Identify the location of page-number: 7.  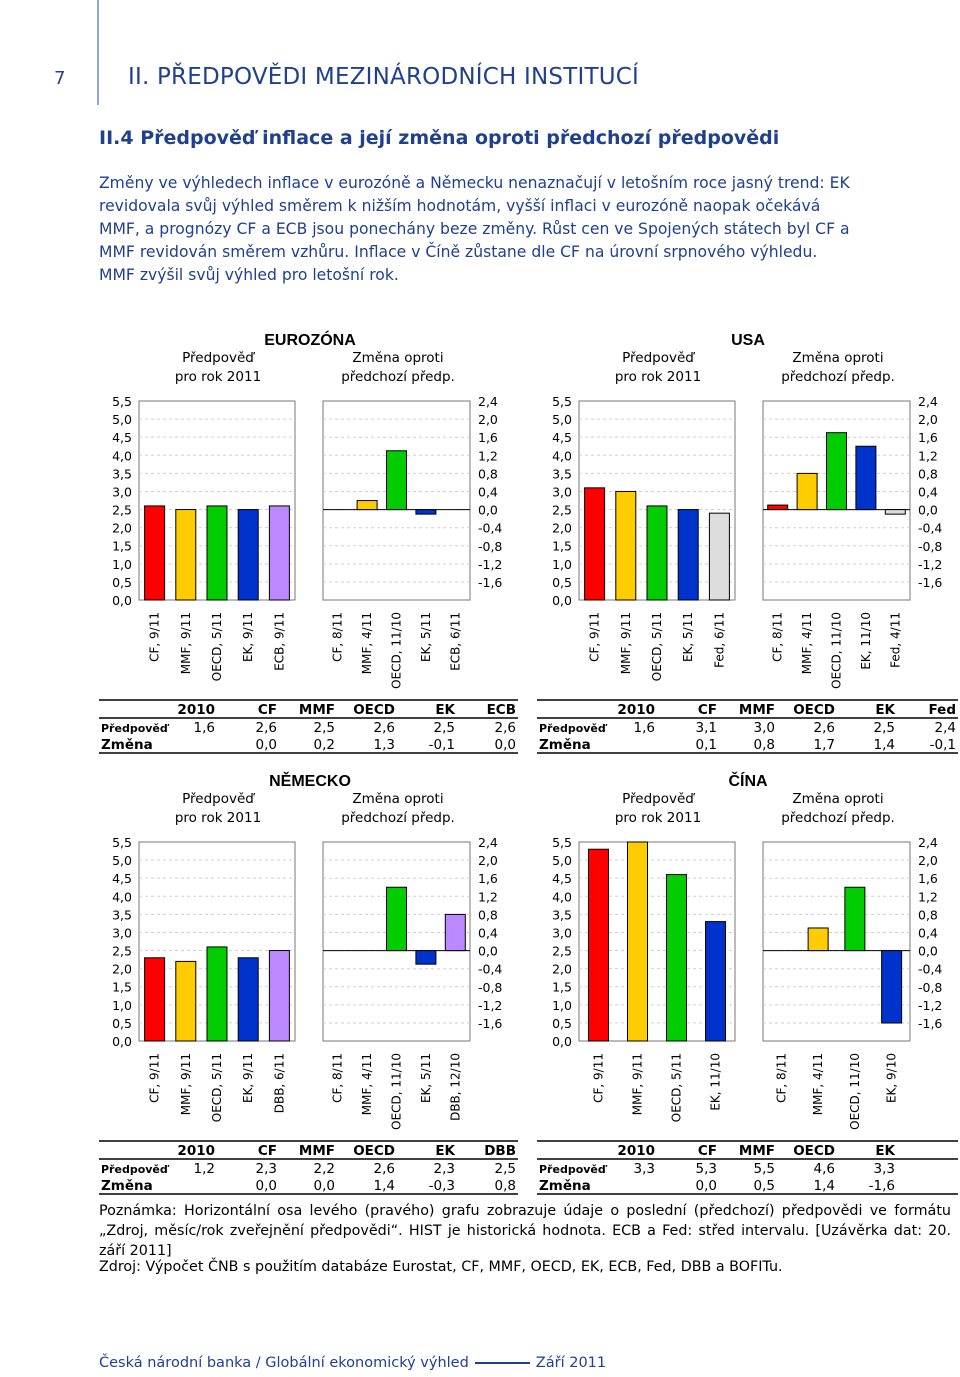
(60, 78).